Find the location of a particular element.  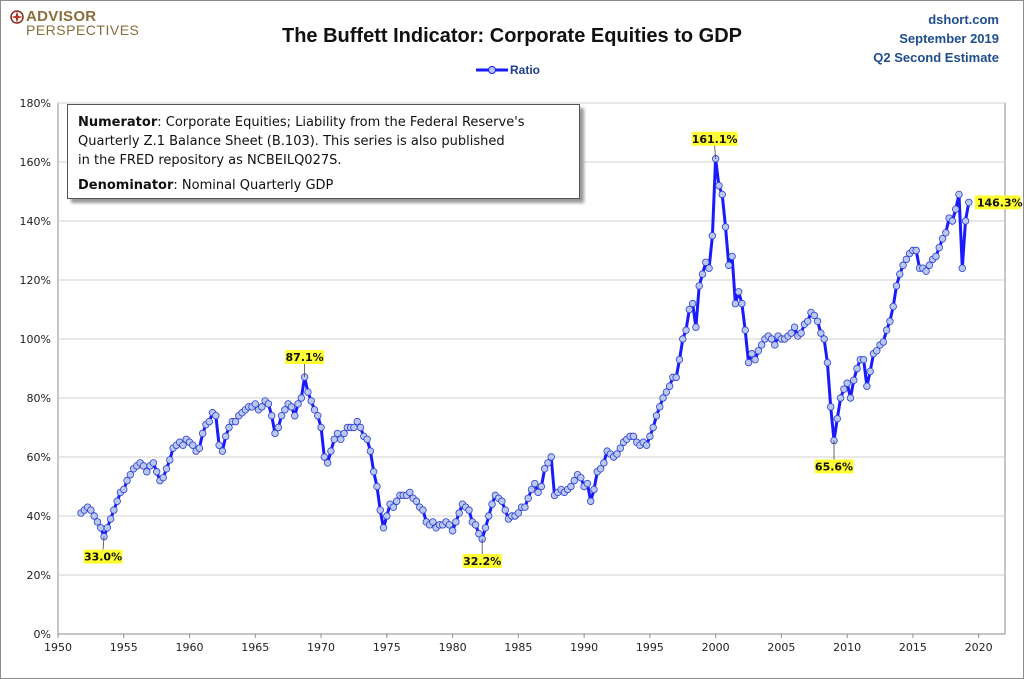

annotation-label: 32.2% is located at coordinates (482, 561).